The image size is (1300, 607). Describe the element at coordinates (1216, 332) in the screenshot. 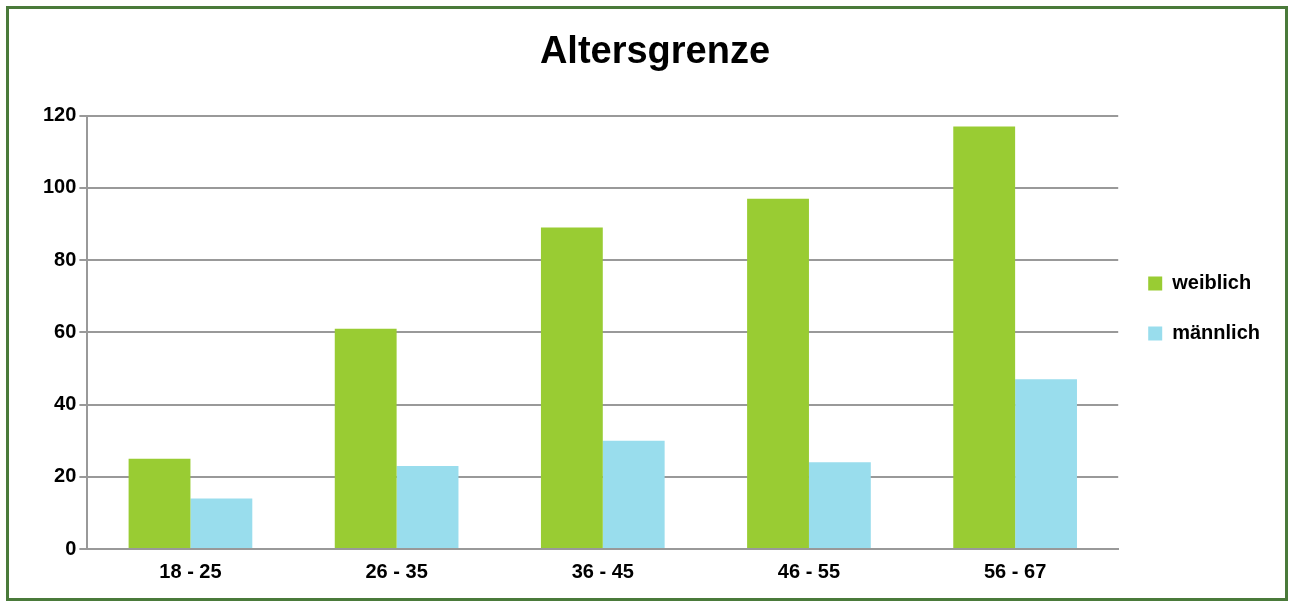

I see `legend-label: männlich` at that location.